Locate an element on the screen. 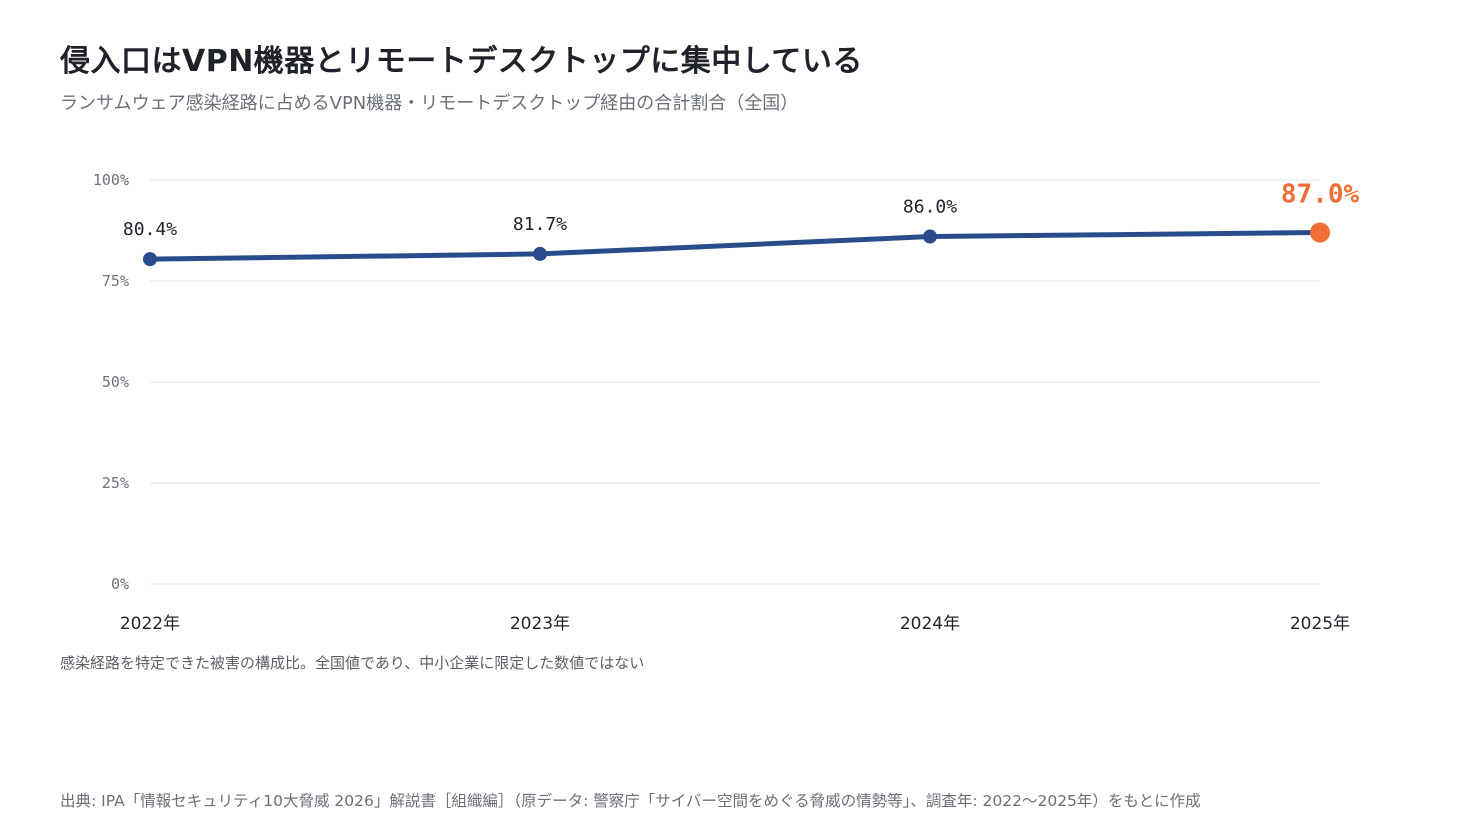 The height and width of the screenshot is (840, 1470). series-line is located at coordinates (735, 246).